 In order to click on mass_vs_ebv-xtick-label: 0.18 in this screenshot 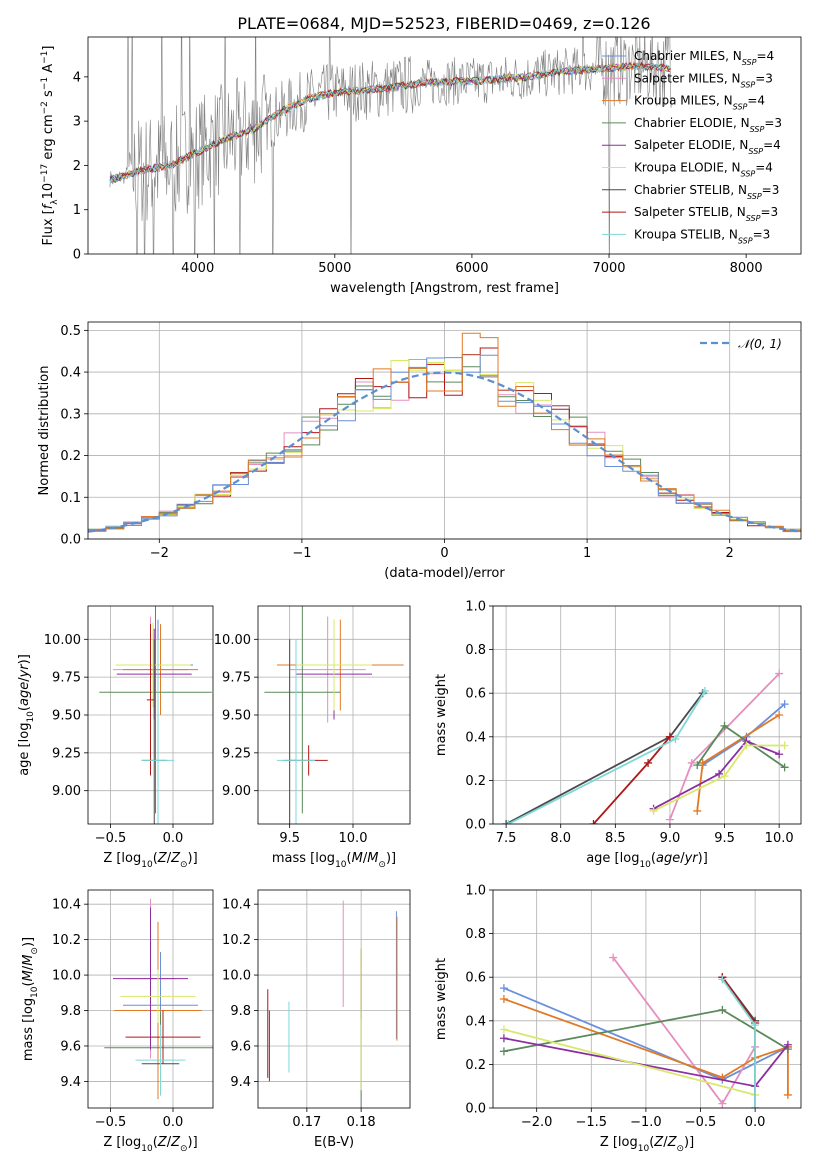, I will do `click(361, 1122)`.